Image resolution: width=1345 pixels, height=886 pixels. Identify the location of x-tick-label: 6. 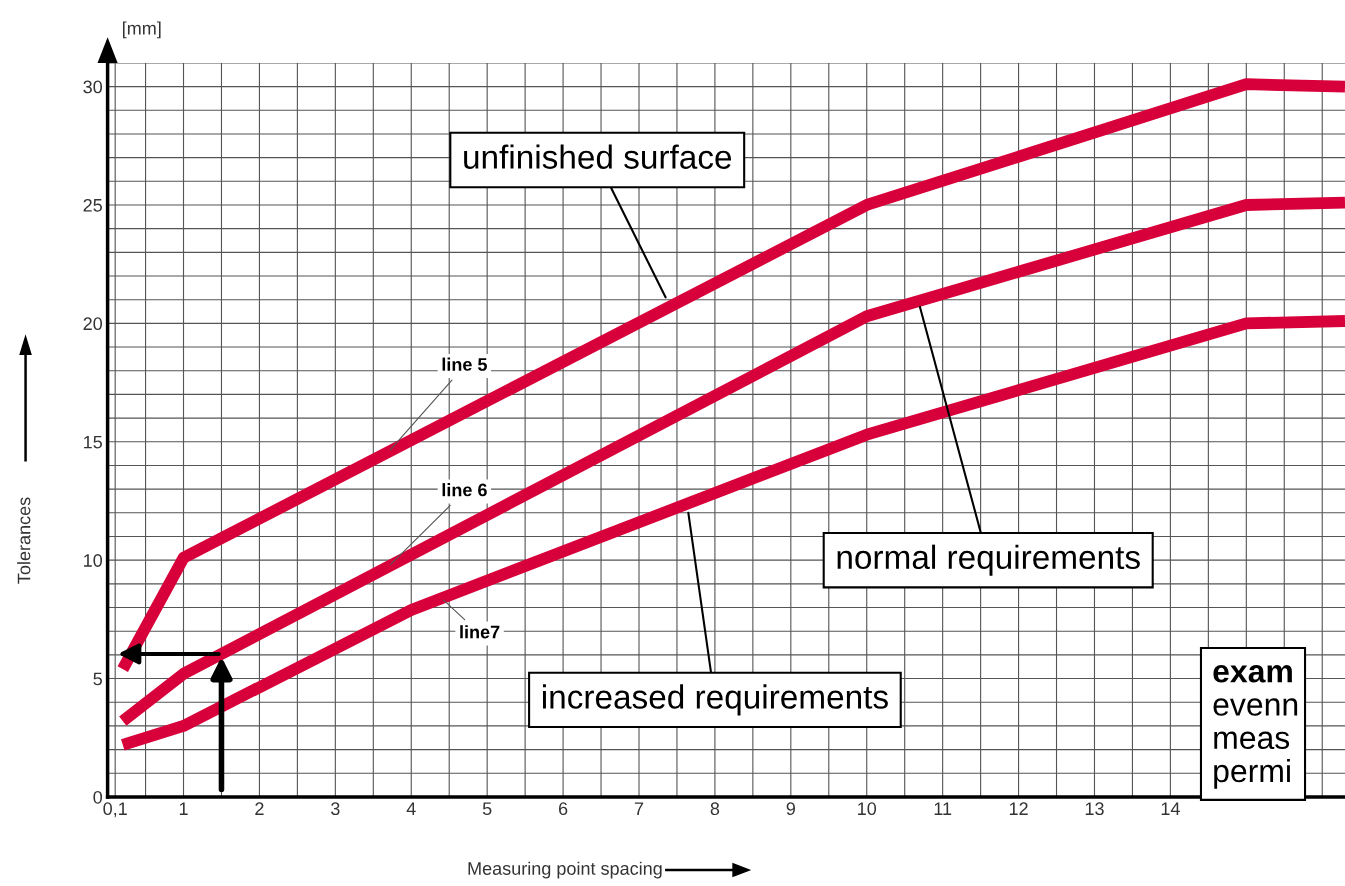
(563, 809).